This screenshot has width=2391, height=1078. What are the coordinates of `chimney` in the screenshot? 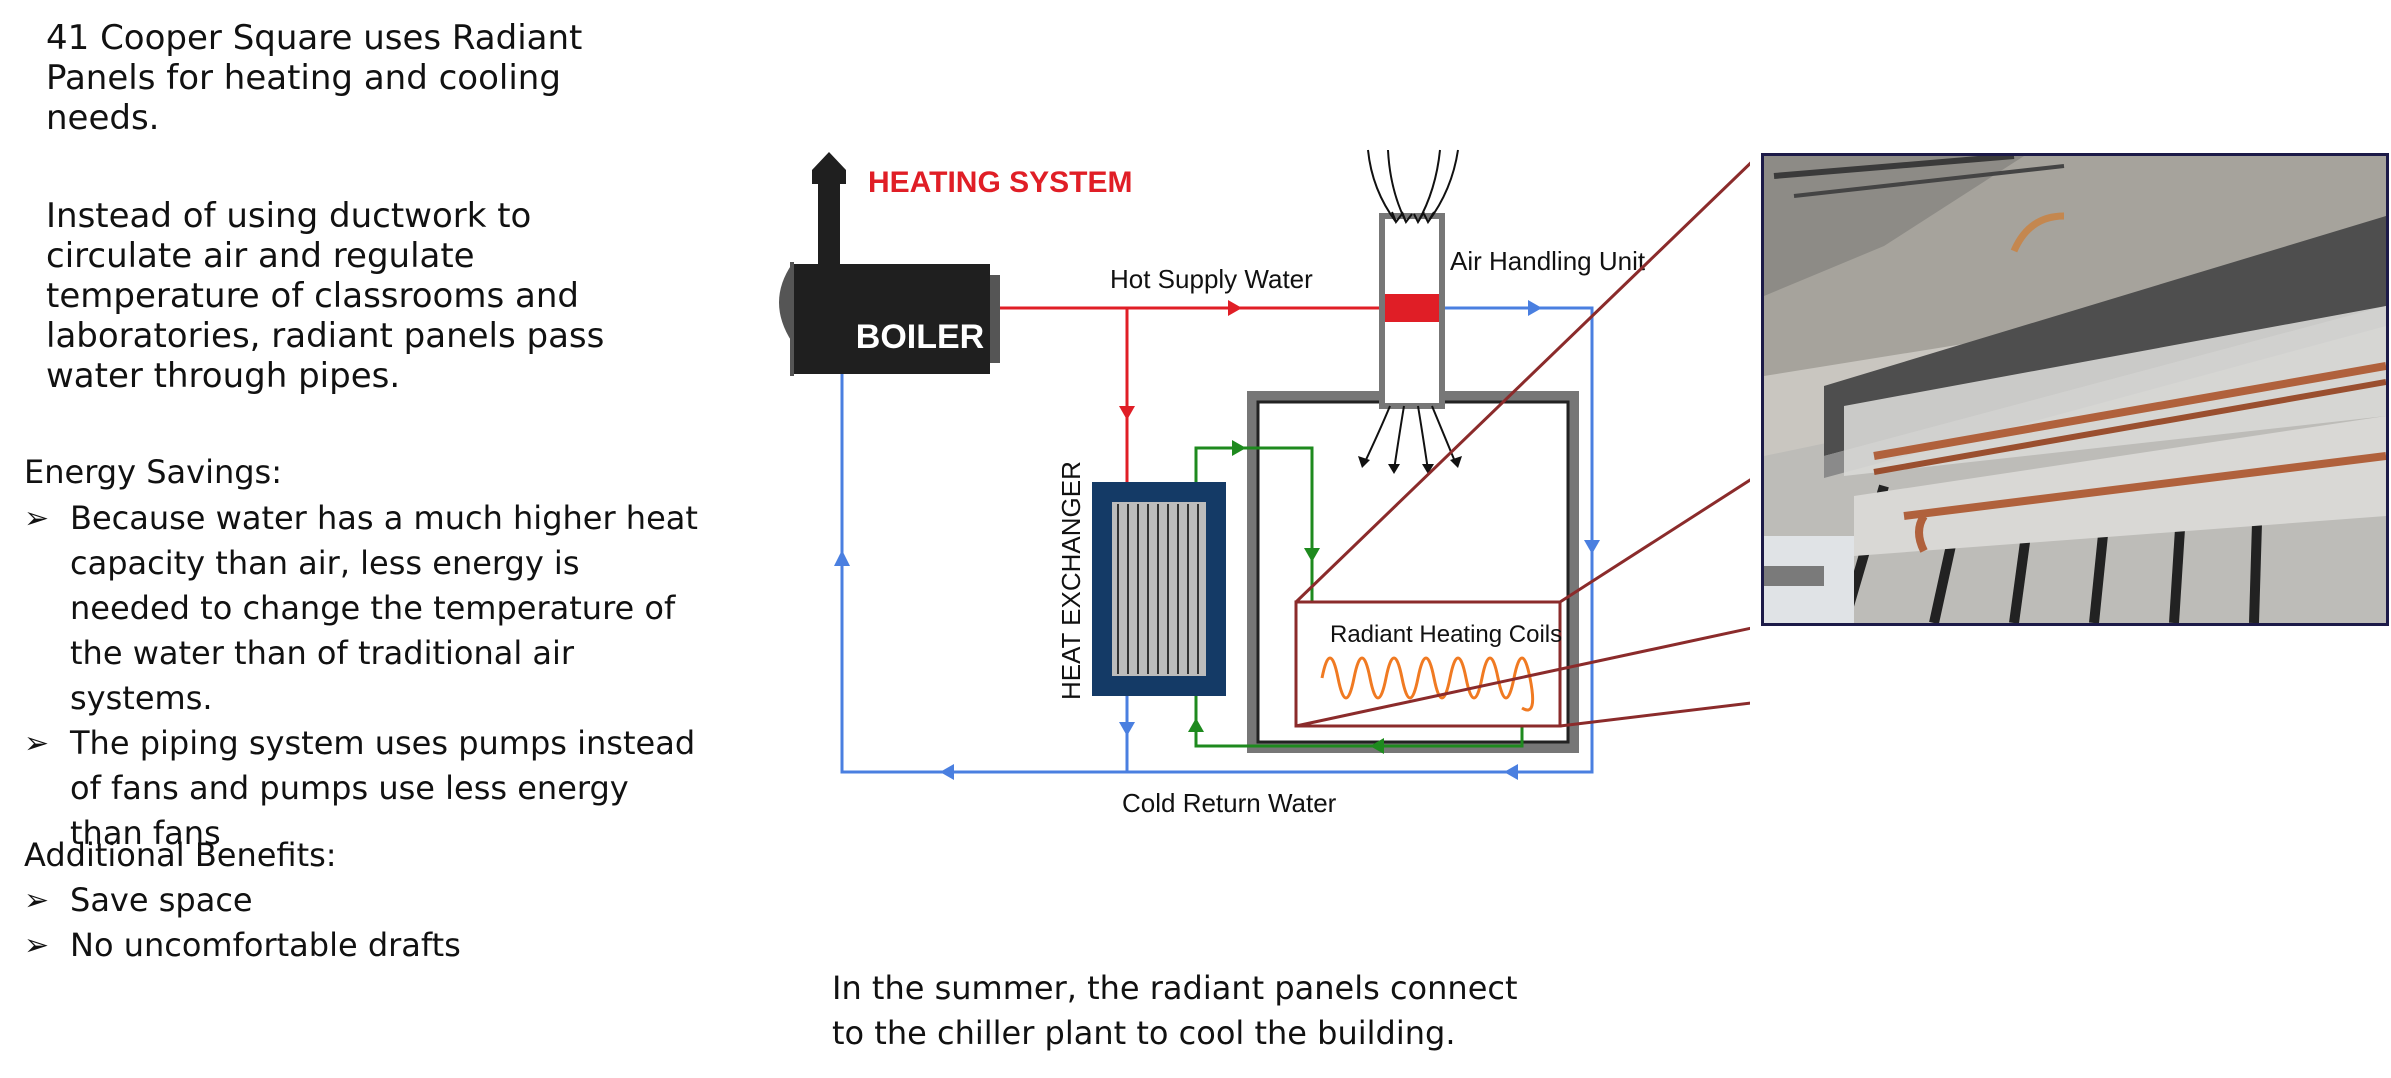 It's located at (829, 208).